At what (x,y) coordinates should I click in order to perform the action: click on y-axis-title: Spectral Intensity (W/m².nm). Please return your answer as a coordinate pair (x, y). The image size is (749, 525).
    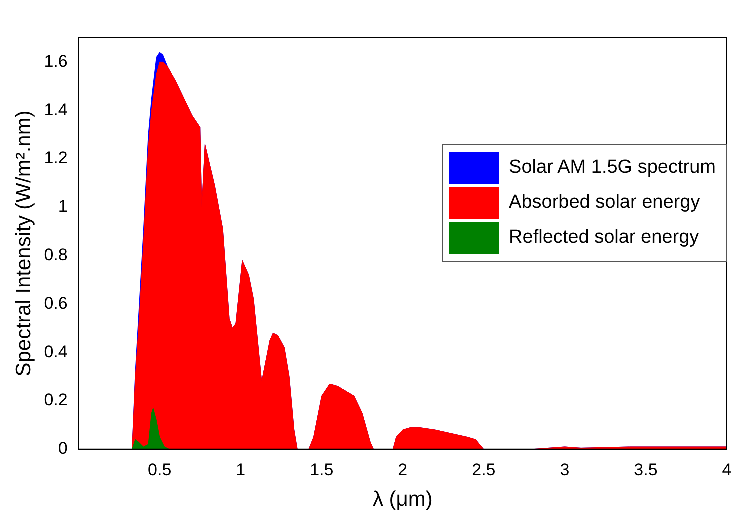
    Looking at the image, I should click on (24, 243).